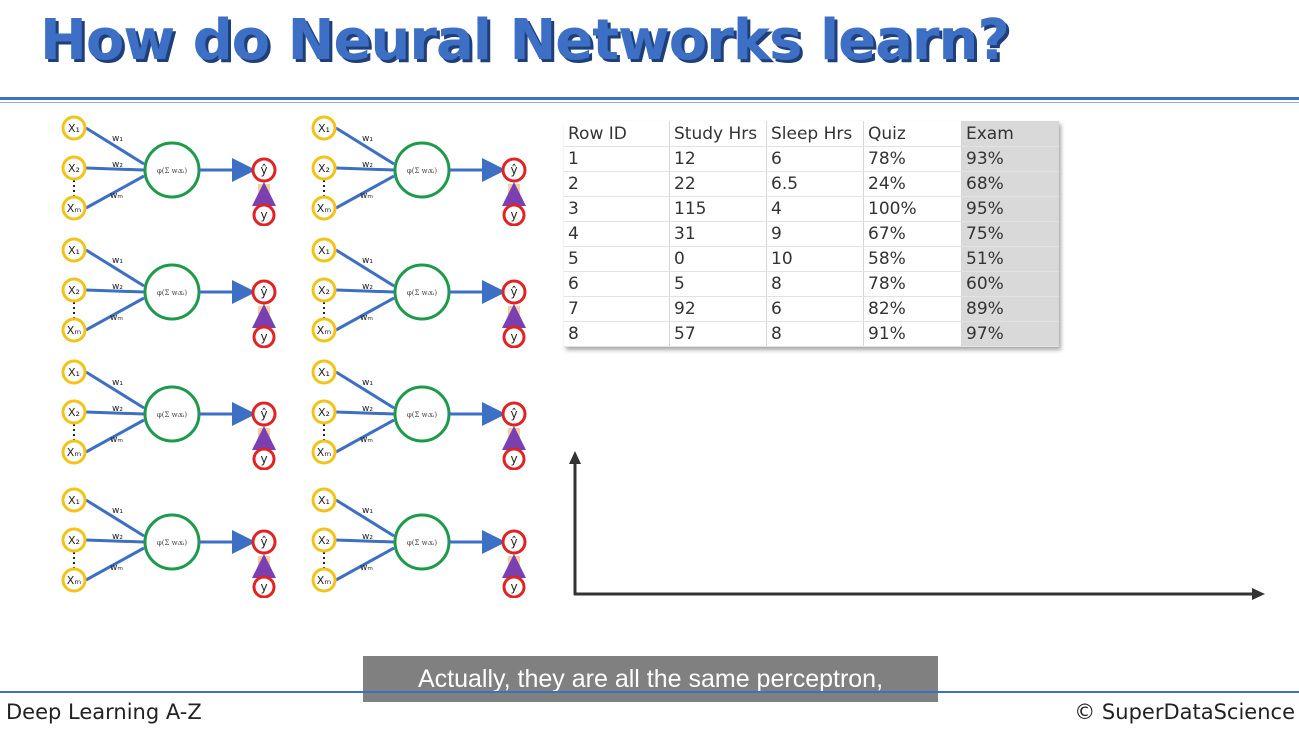 This screenshot has height=729, width=1299. Describe the element at coordinates (649, 692) in the screenshot. I see `footer-divider` at that location.